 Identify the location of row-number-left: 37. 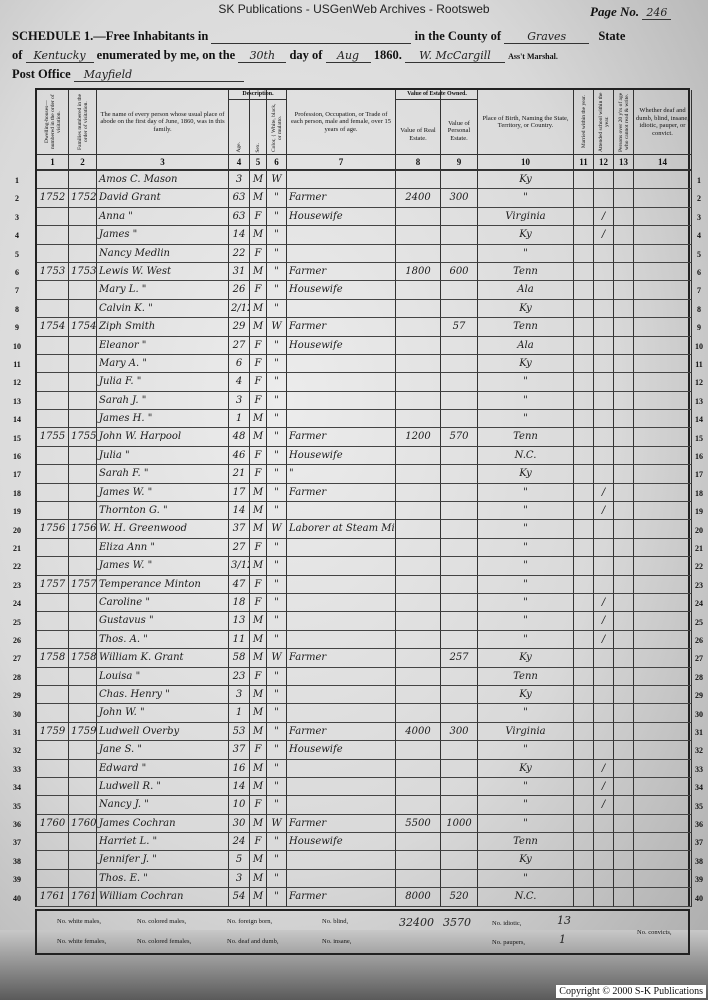
(17, 843).